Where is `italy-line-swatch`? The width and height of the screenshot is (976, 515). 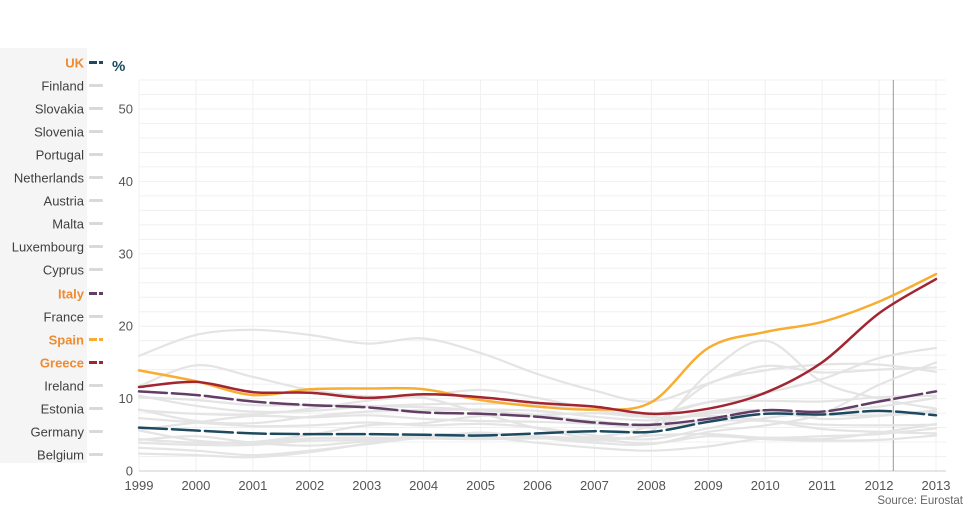
italy-line-swatch is located at coordinates (96, 293).